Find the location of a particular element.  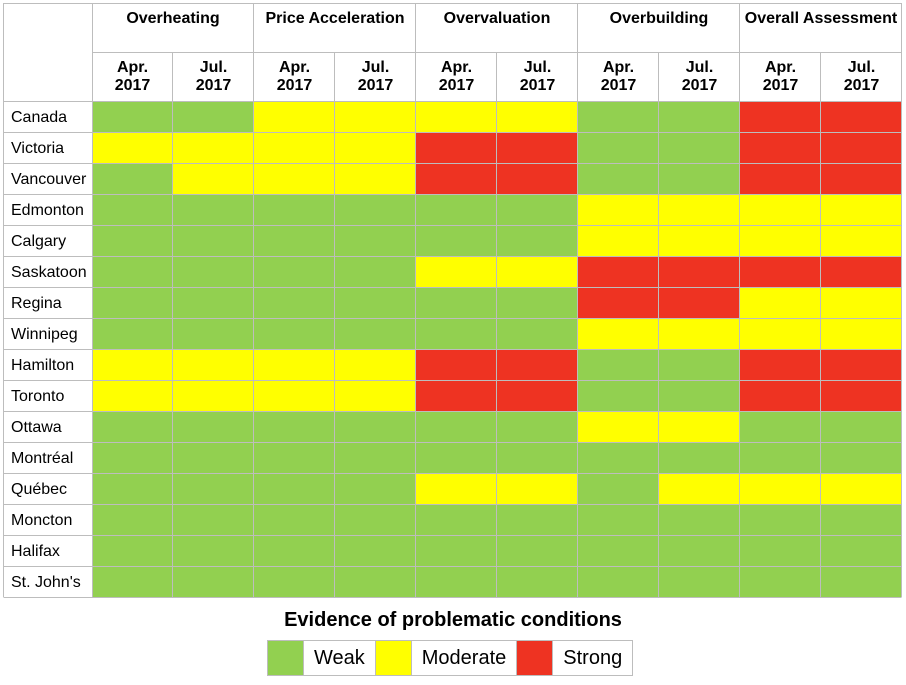

row-label: St. John's is located at coordinates (46, 582).